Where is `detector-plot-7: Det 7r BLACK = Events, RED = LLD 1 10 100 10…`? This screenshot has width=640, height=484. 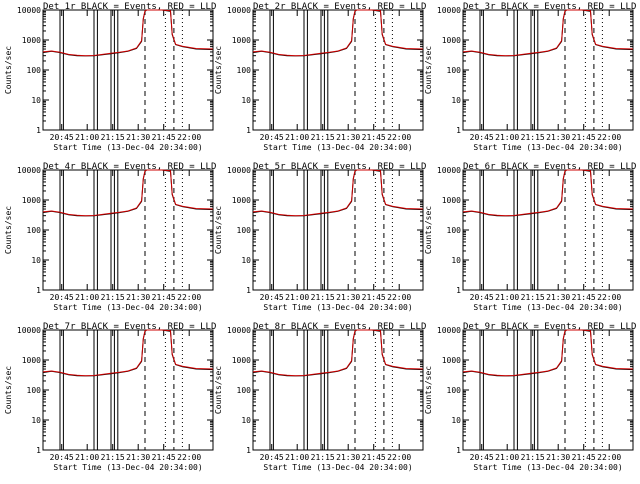 detector-plot-7: Det 7r BLACK = Events, RED = LLD 1 10 100 10… is located at coordinates (110, 397).